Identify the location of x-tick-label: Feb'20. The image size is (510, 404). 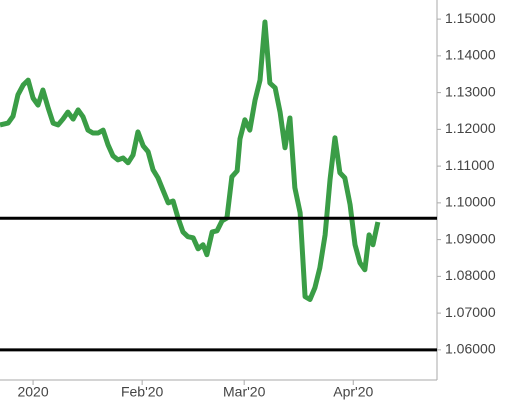
(142, 392).